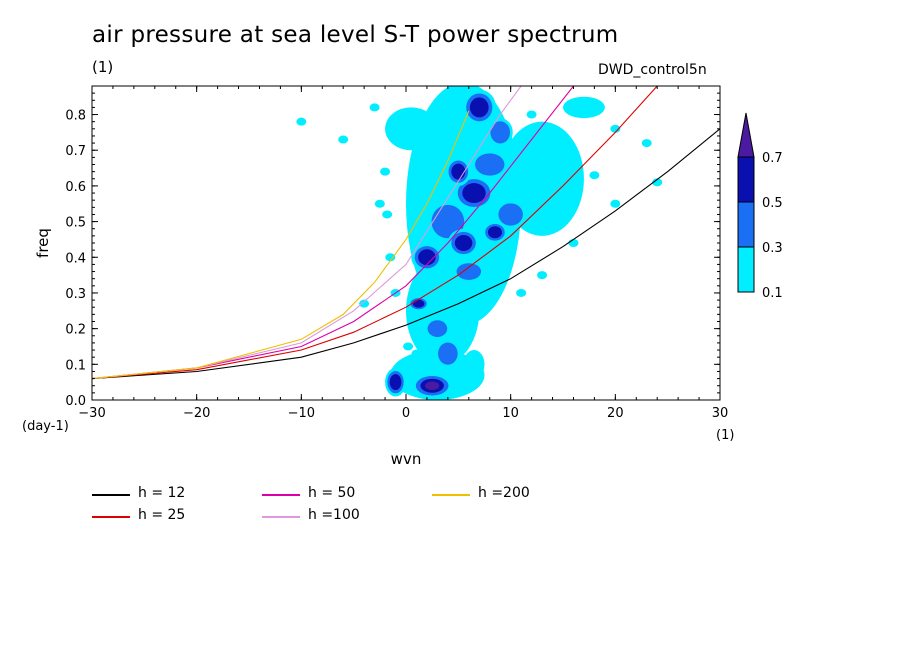 This screenshot has height=654, width=904. Describe the element at coordinates (772, 293) in the screenshot. I see `colorbar-label: 0.1` at that location.